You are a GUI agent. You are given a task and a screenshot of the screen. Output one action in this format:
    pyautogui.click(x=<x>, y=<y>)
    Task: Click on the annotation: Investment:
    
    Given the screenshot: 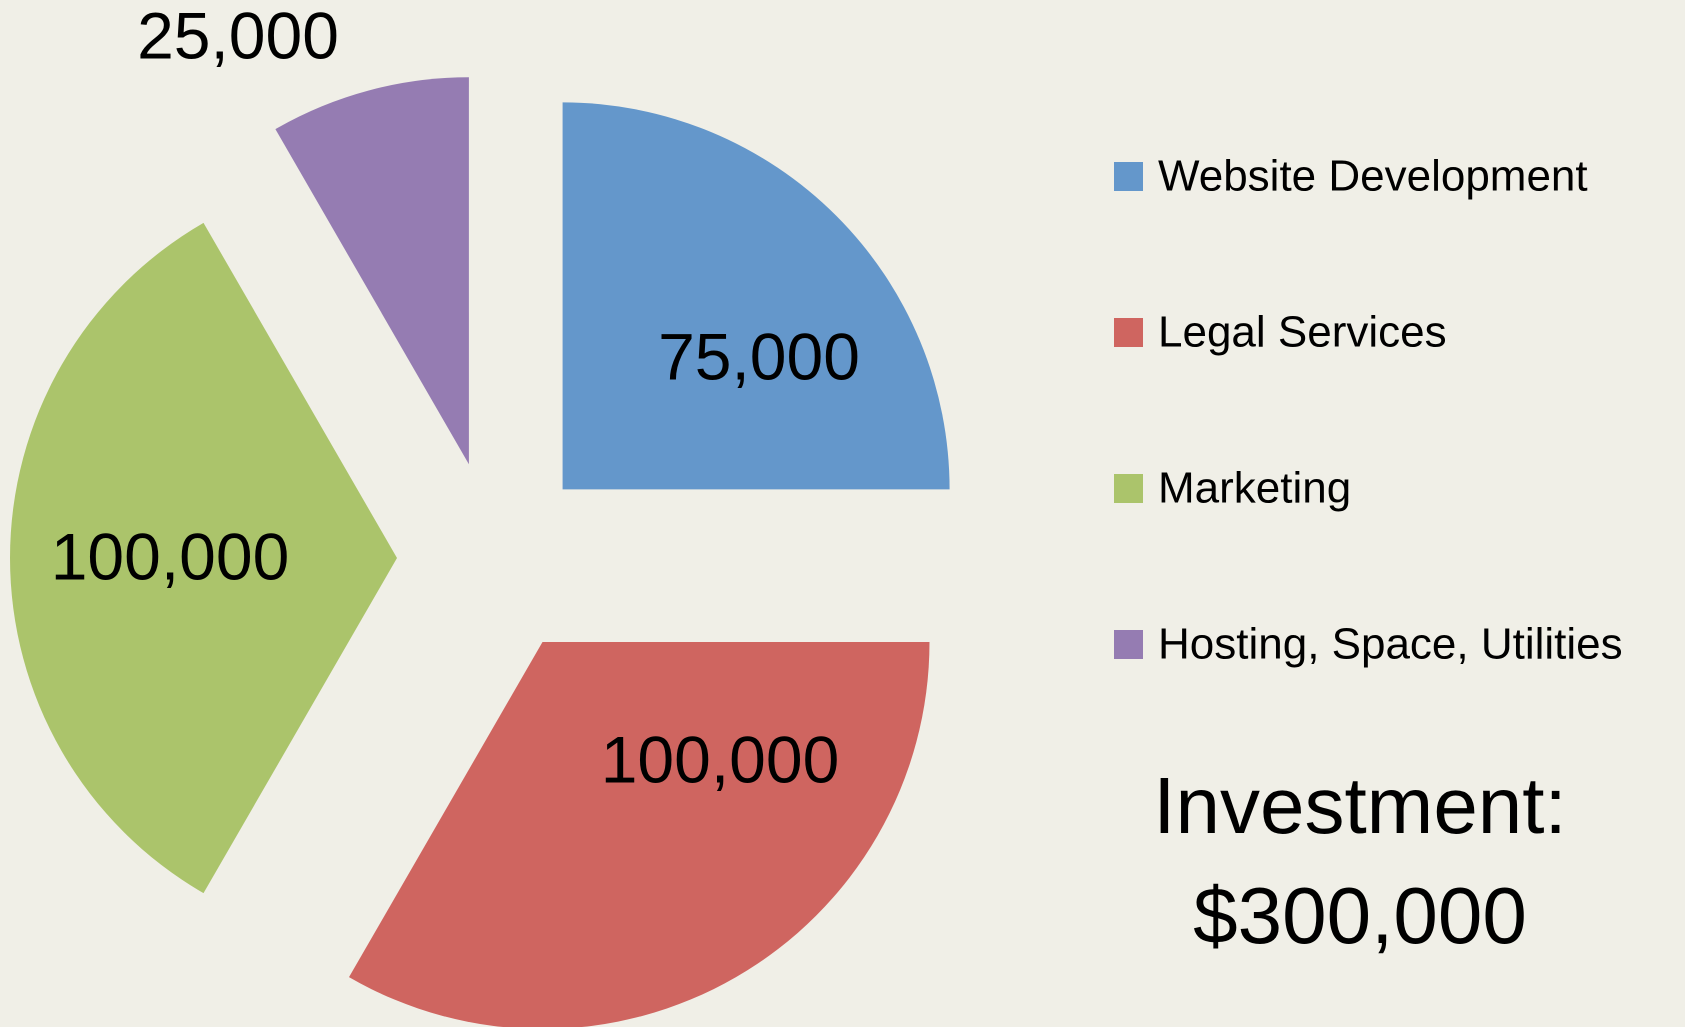 What is the action you would take?
    pyautogui.click(x=1360, y=805)
    